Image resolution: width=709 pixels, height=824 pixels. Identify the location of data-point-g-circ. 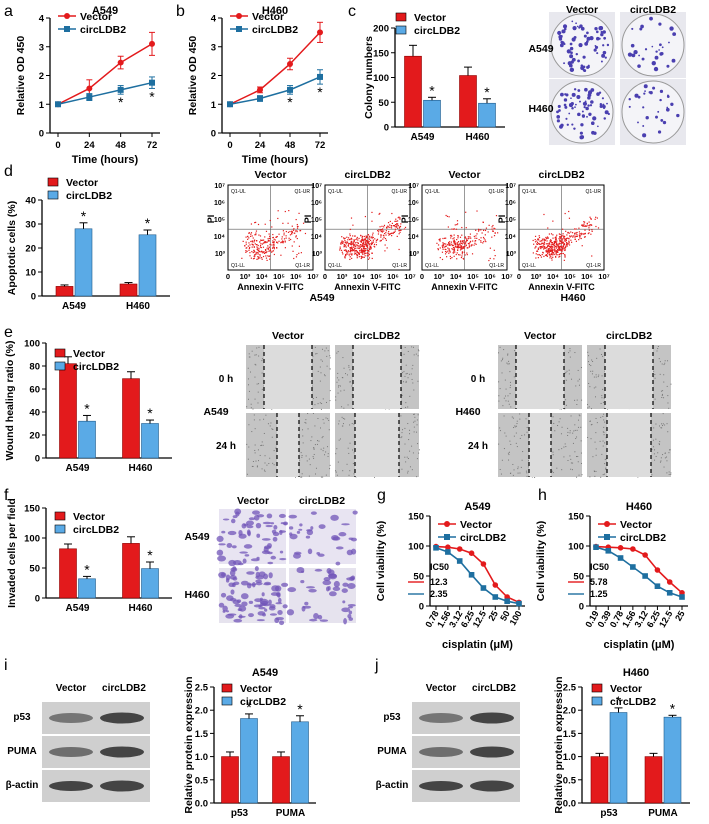
(519, 603).